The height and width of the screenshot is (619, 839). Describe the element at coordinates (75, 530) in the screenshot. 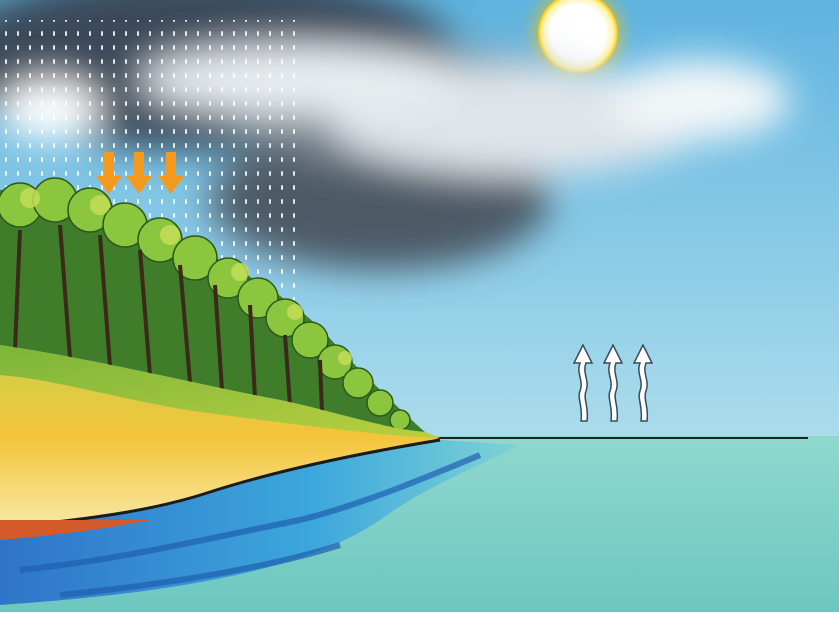

I see `sand-edge` at that location.